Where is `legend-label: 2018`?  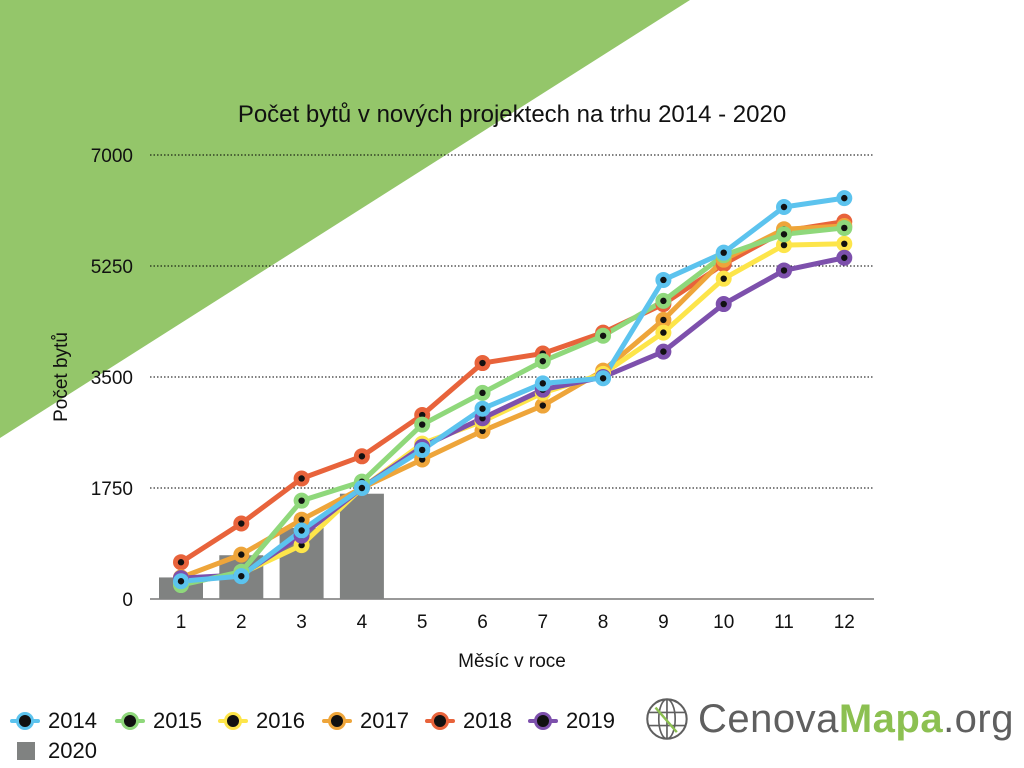
legend-label: 2018 is located at coordinates (487, 720).